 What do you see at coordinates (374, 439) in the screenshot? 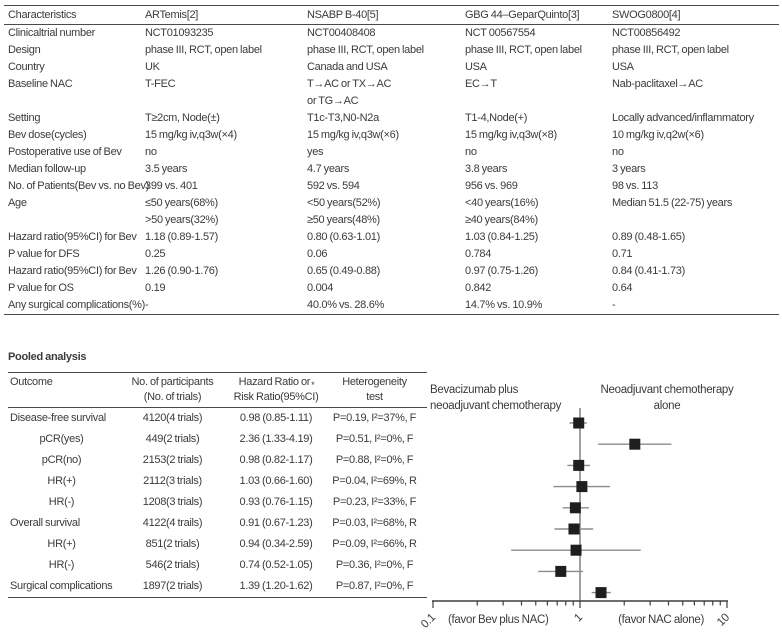
I see `pooled-heterogeneity-cell: P=0.51, I²=0%, F` at bounding box center [374, 439].